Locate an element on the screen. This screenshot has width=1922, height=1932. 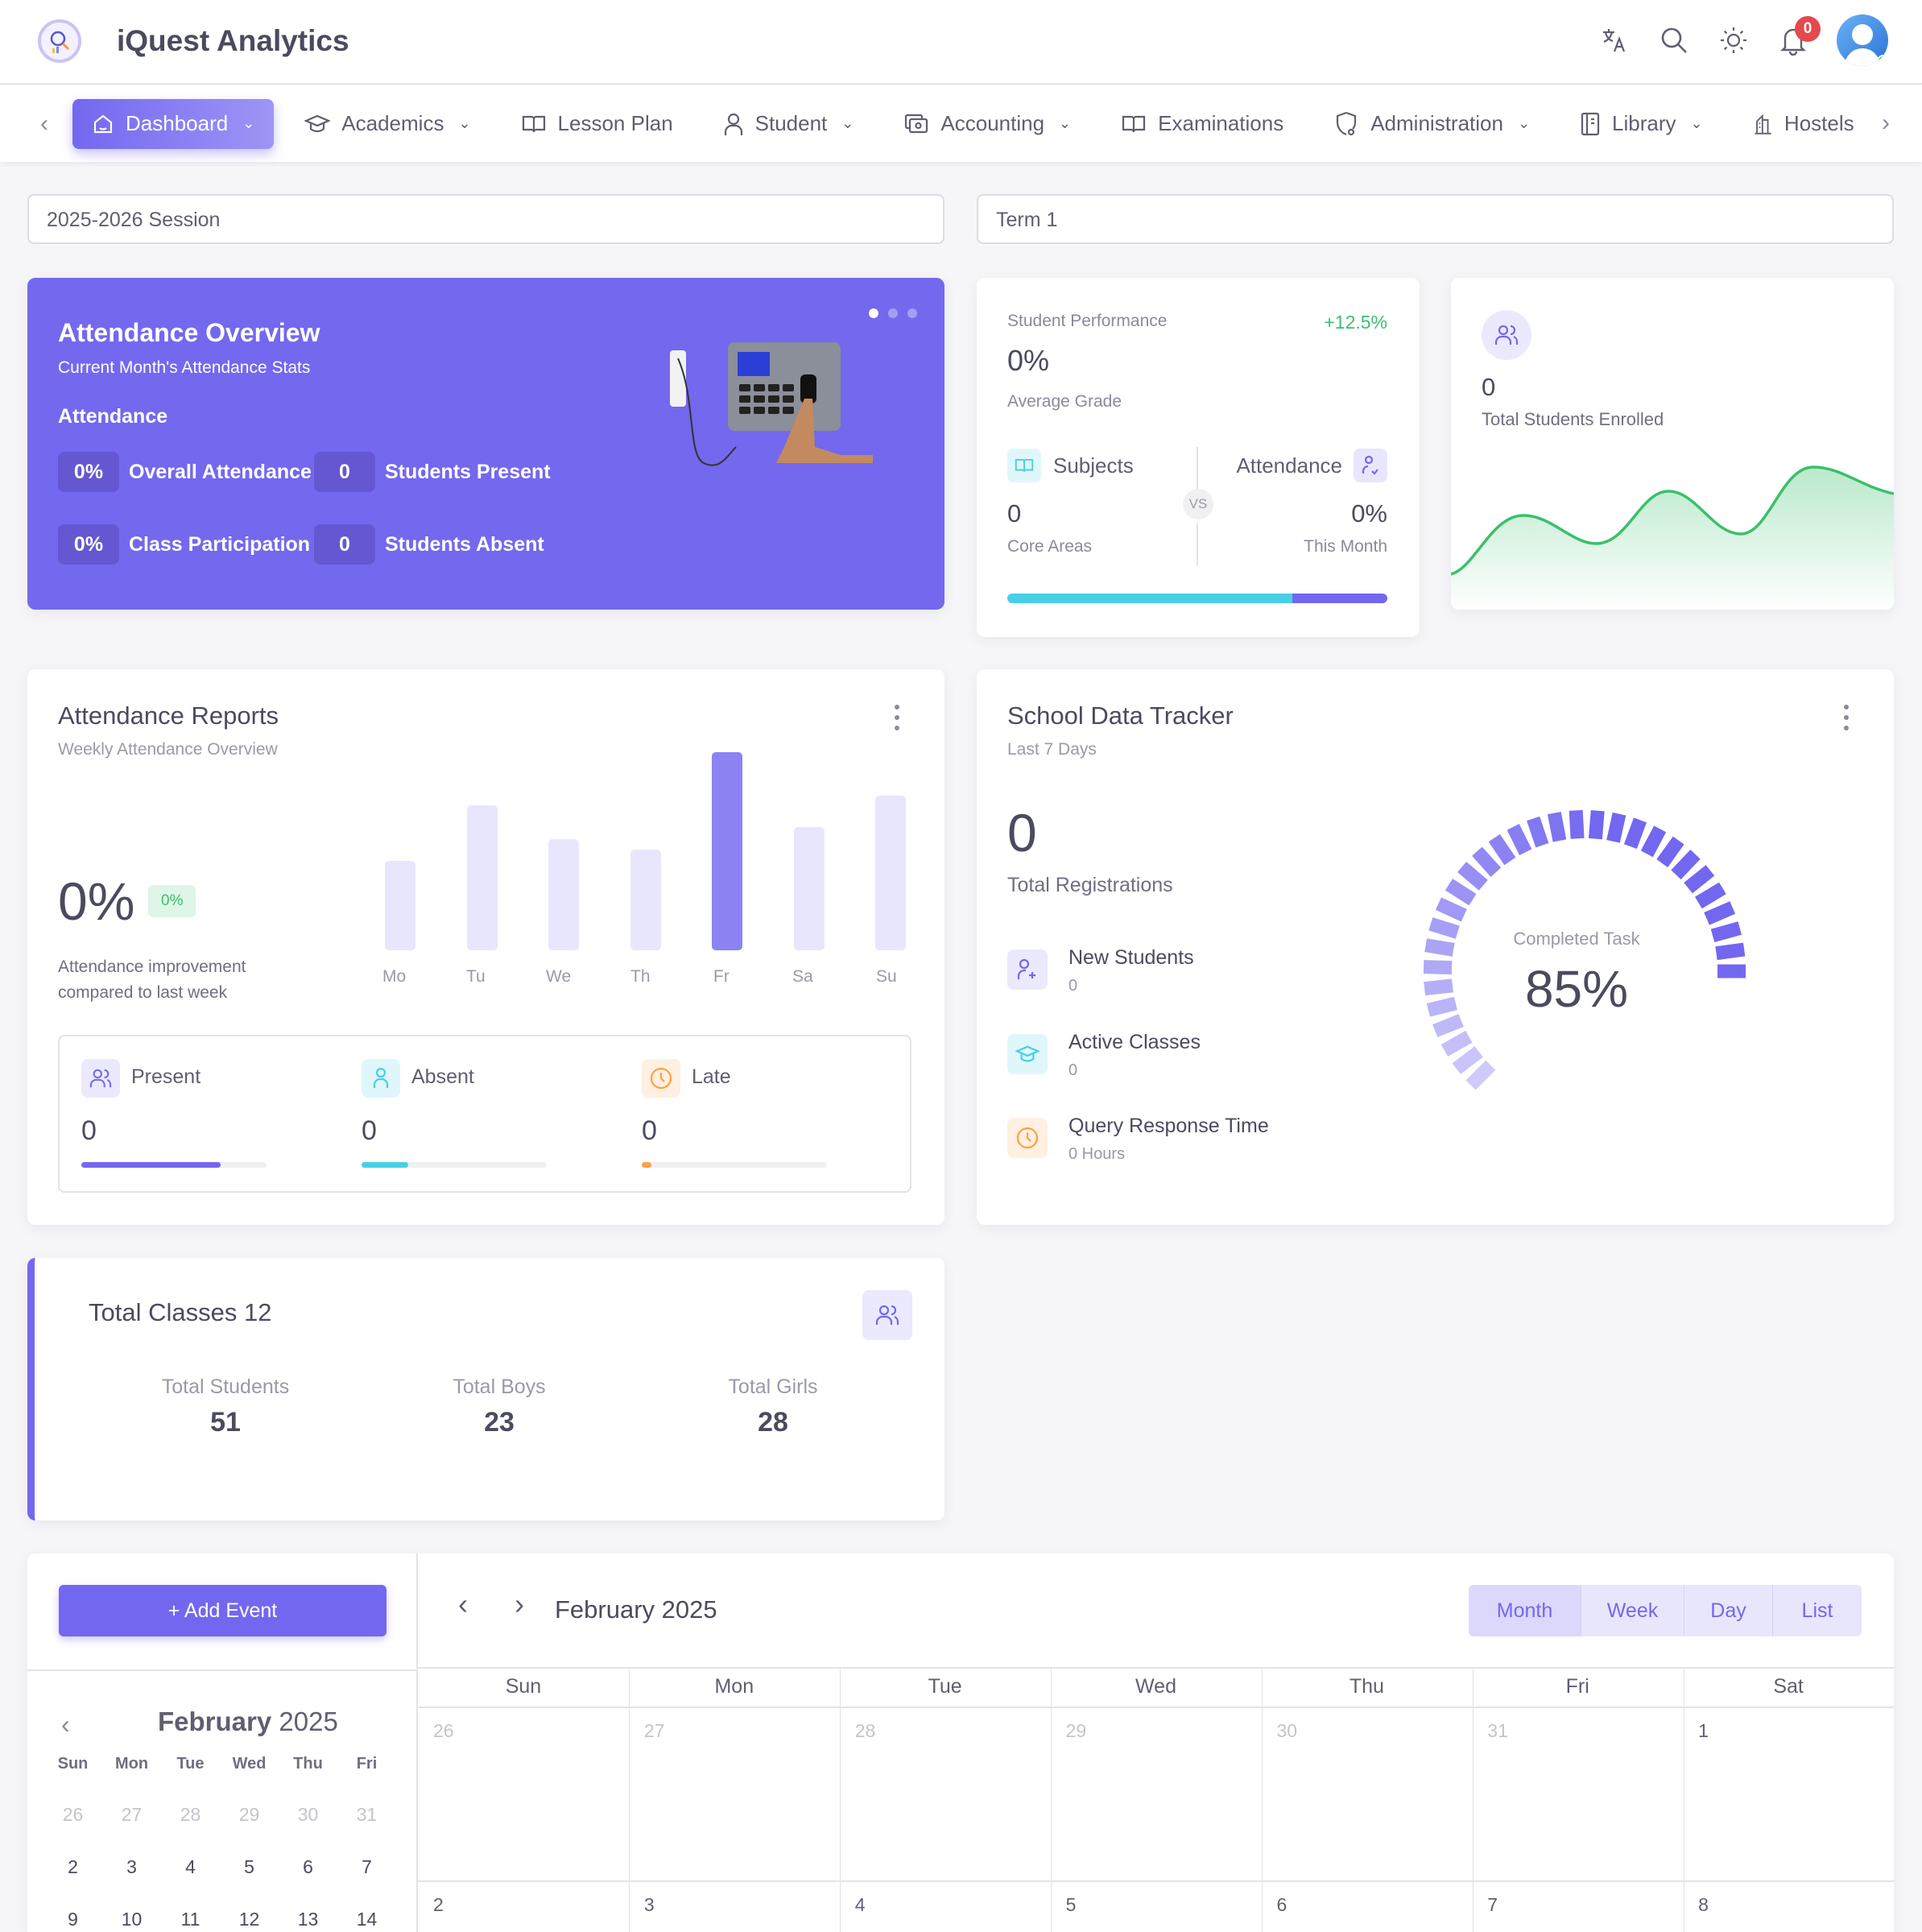
stat-value: 0 is located at coordinates (345, 472).